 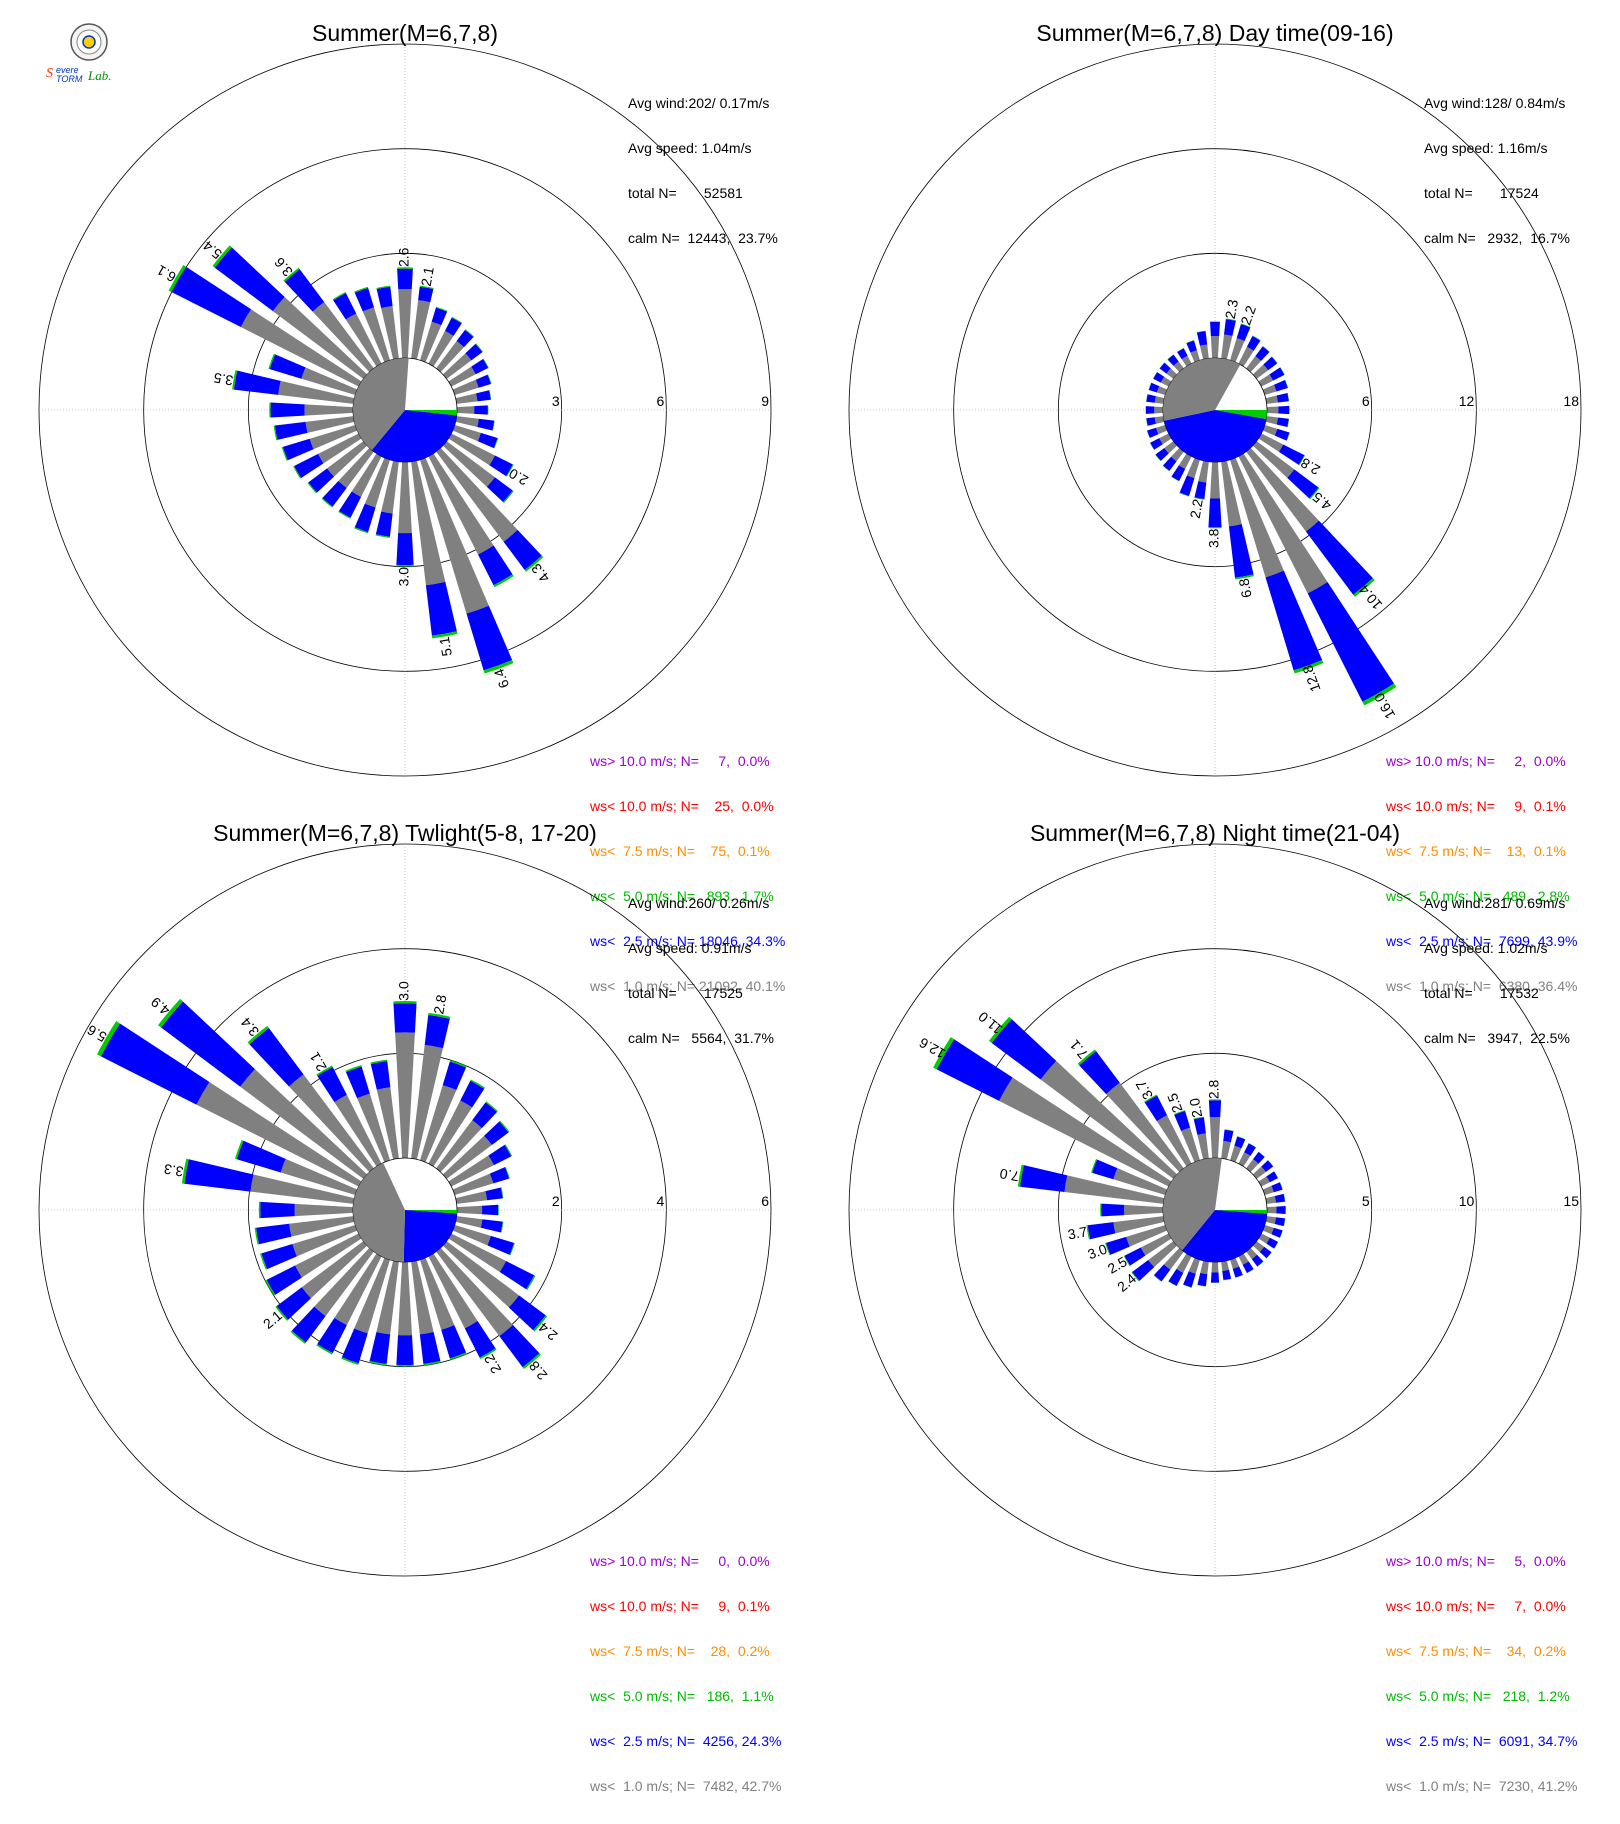 What do you see at coordinates (701, 903) in the screenshot?
I see `stat-avg-wind: Avg wind:260/ 0.26m/s` at bounding box center [701, 903].